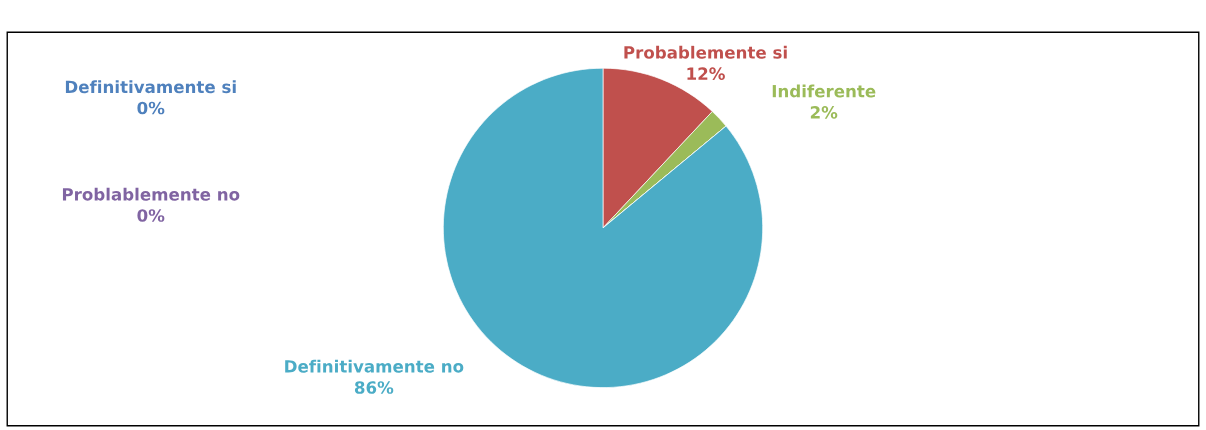 Image resolution: width=1206 pixels, height=430 pixels. I want to click on data-label: 12%, so click(706, 73).